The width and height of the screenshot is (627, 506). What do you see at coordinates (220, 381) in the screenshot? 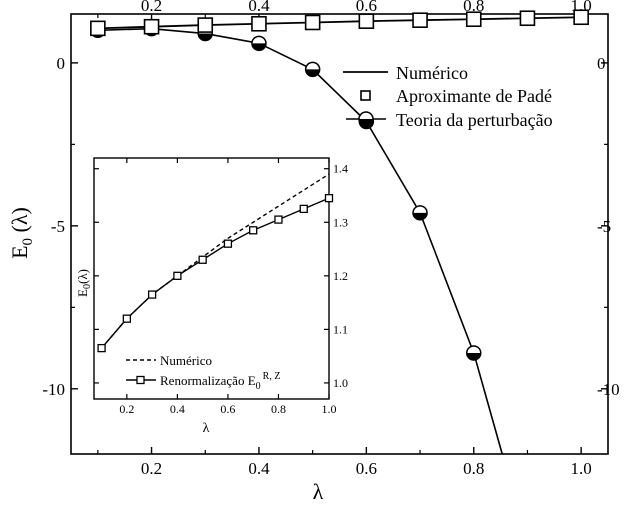
I see `inset-legend-label-renorm: Renormalização E0R, Z` at bounding box center [220, 381].